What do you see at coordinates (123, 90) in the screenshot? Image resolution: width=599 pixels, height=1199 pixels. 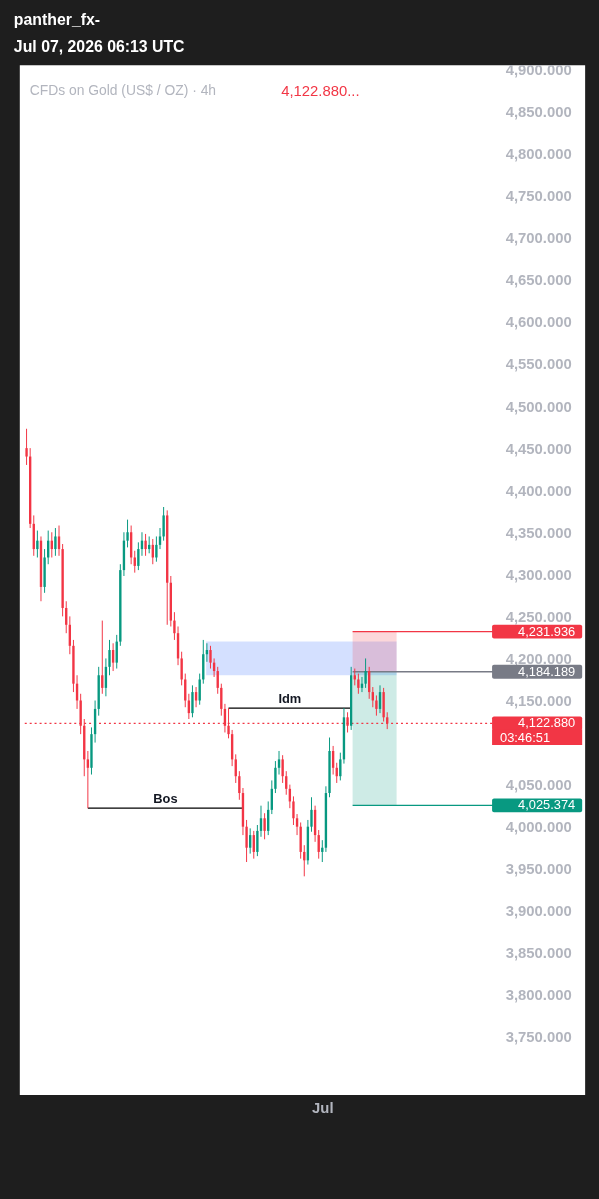 I see `text: CFDs on Gold (US$ / OZ) · 4h` at bounding box center [123, 90].